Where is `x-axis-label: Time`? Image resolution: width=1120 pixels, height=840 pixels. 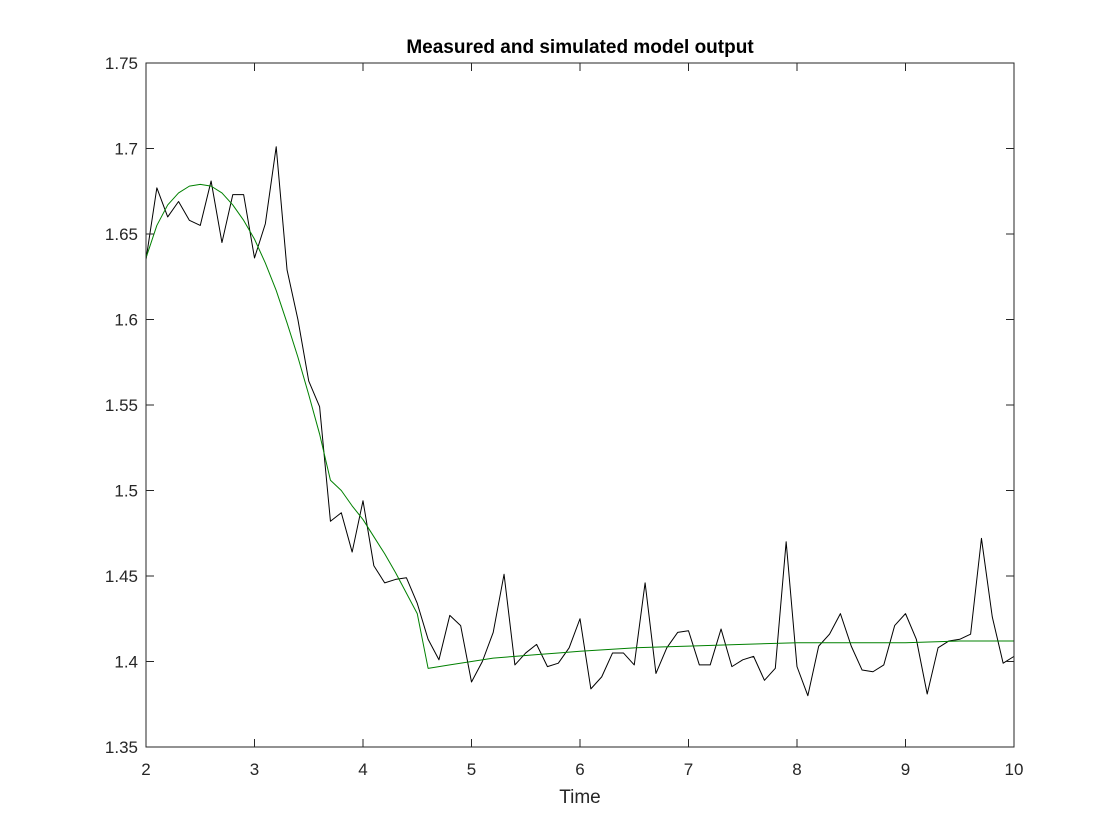
x-axis-label: Time is located at coordinates (580, 797).